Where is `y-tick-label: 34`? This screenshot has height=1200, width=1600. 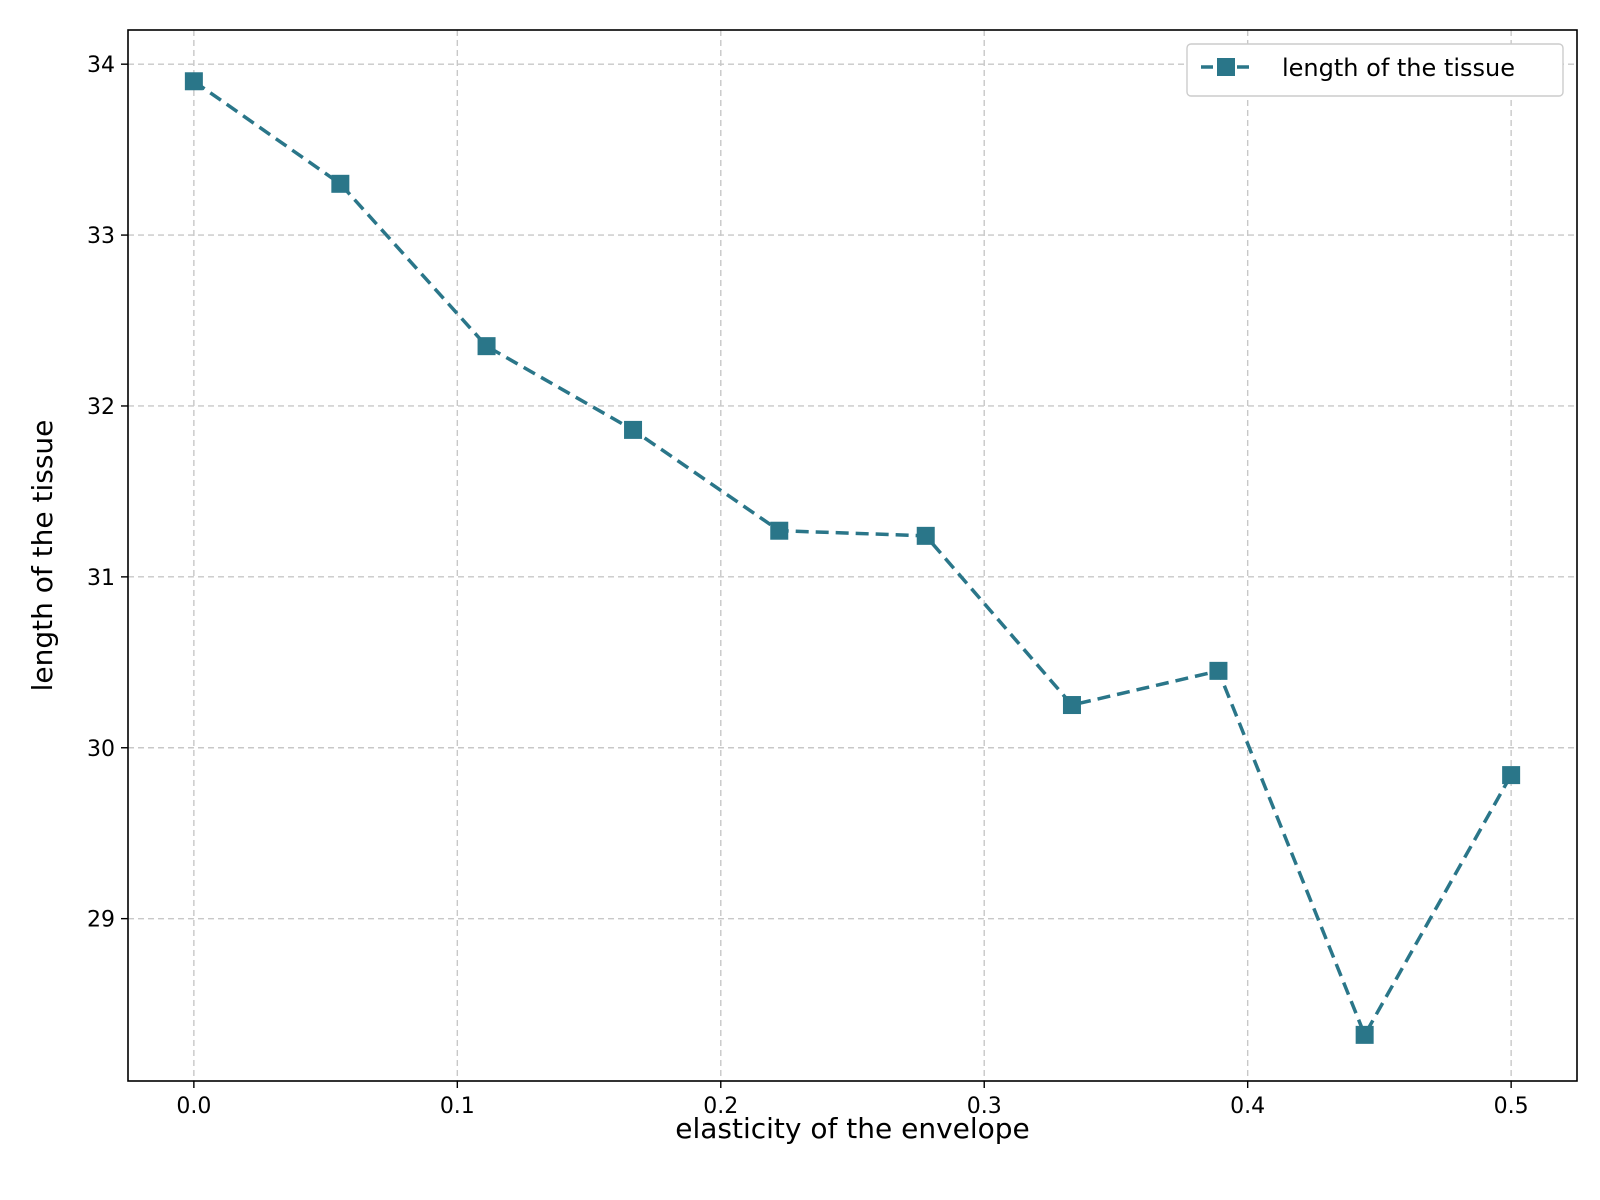 y-tick-label: 34 is located at coordinates (101, 65).